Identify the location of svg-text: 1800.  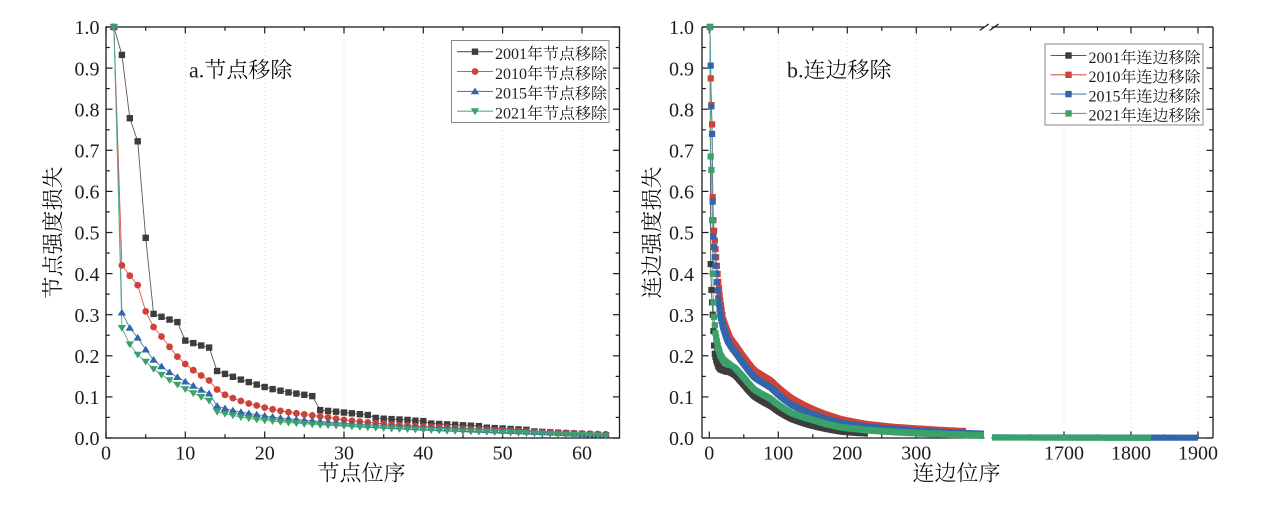
(1131, 454).